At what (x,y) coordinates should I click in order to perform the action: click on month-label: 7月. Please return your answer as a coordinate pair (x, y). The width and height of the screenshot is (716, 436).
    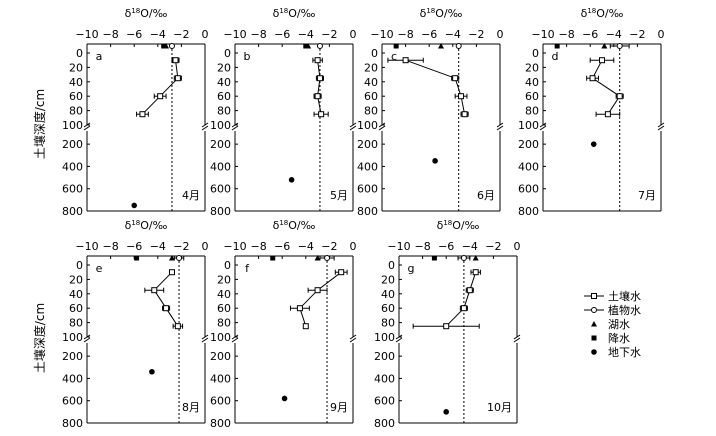
    Looking at the image, I should click on (647, 195).